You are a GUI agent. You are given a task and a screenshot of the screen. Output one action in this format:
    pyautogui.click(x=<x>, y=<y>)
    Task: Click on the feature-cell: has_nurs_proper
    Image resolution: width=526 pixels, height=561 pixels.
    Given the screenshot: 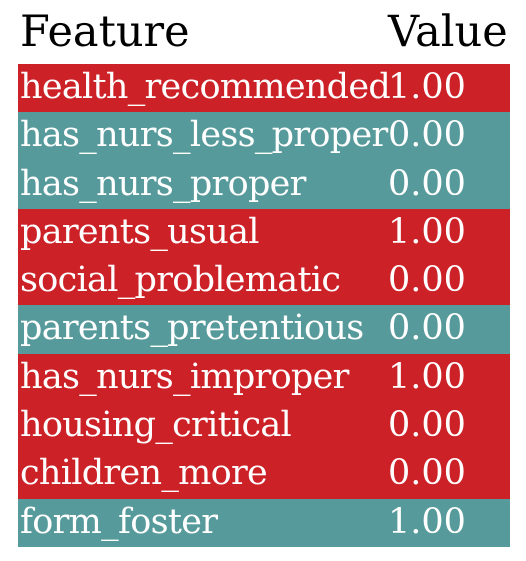 What is the action you would take?
    pyautogui.click(x=163, y=183)
    